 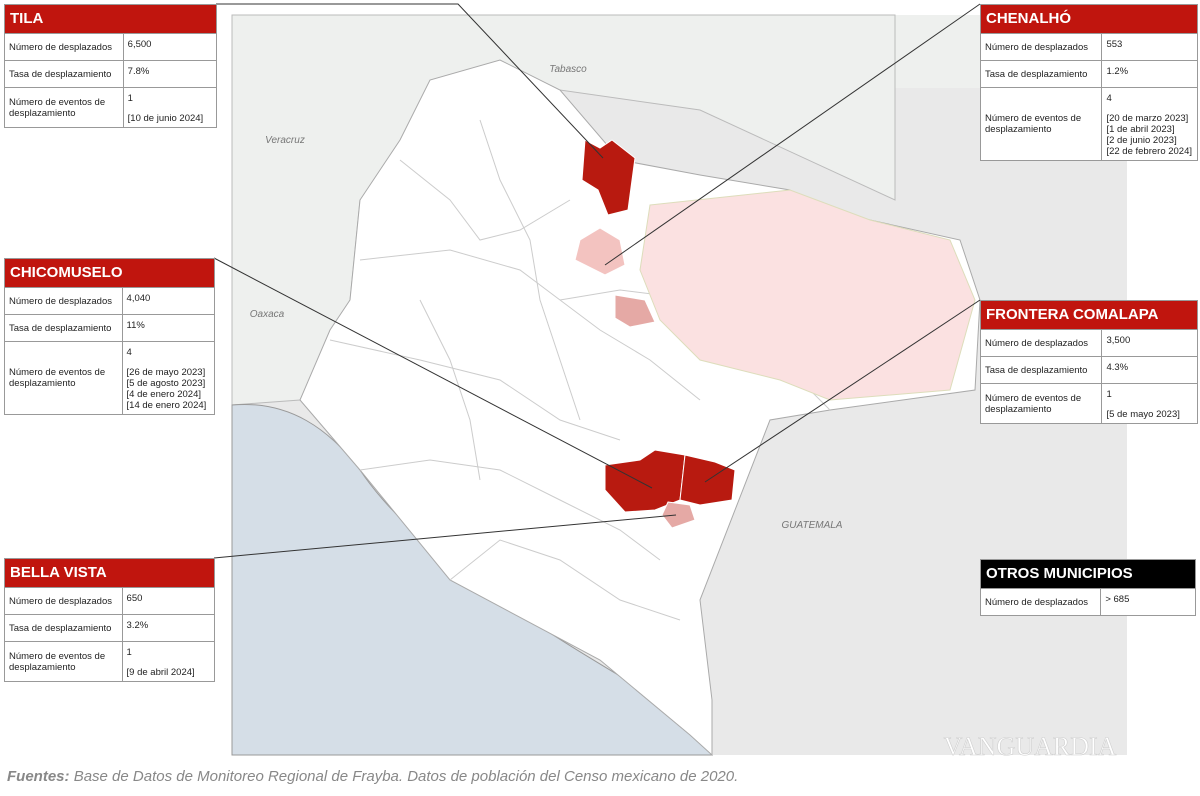 What do you see at coordinates (1114, 44) in the screenshot?
I see `value: 553` at bounding box center [1114, 44].